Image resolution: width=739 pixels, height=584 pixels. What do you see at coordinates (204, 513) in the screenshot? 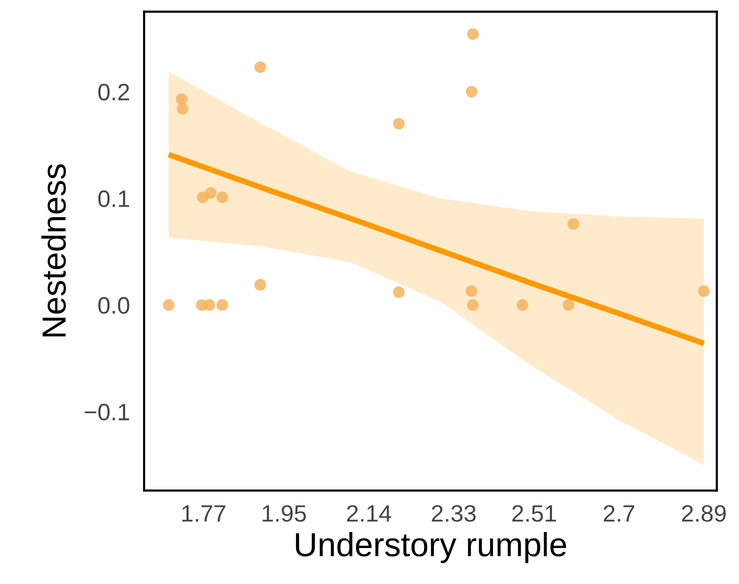
I see `x-tick-label: 1.77` at bounding box center [204, 513].